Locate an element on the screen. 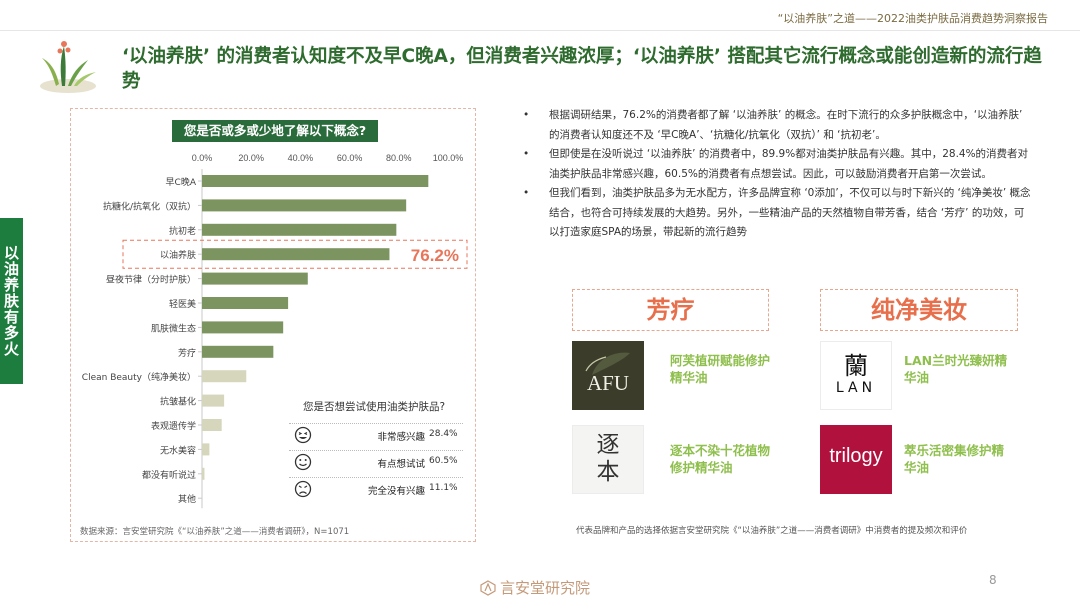 The width and height of the screenshot is (1080, 607). trilogy-logo: trilogy is located at coordinates (856, 459).